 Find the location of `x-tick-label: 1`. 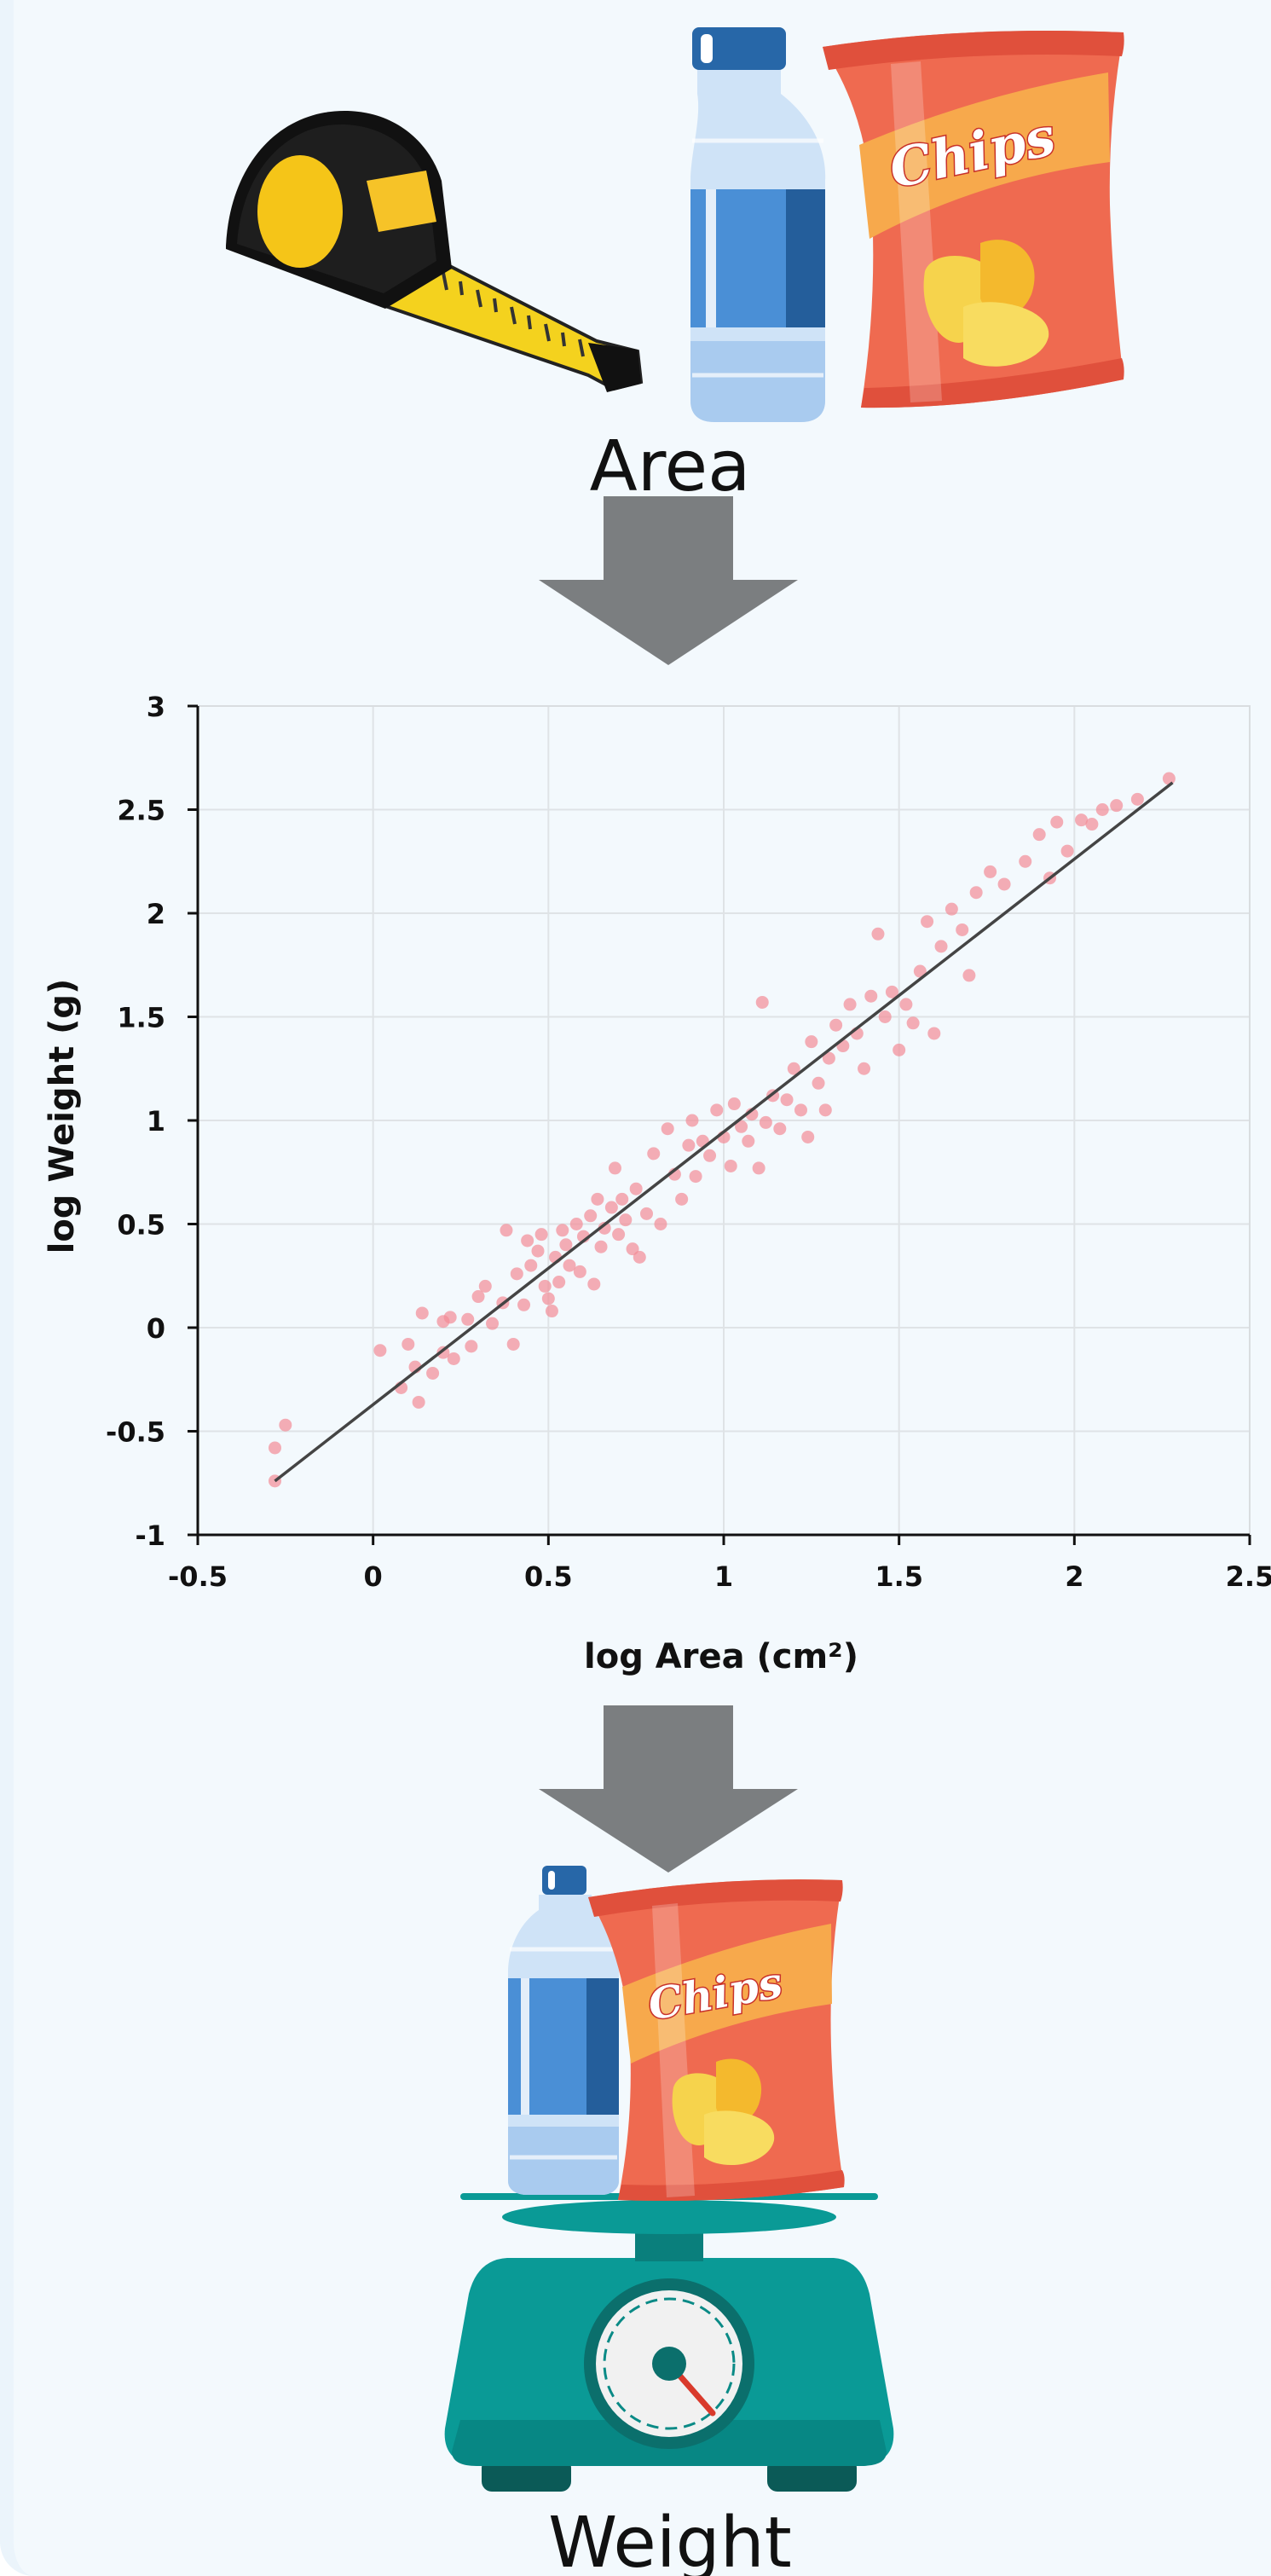

x-tick-label: 1 is located at coordinates (723, 1576).